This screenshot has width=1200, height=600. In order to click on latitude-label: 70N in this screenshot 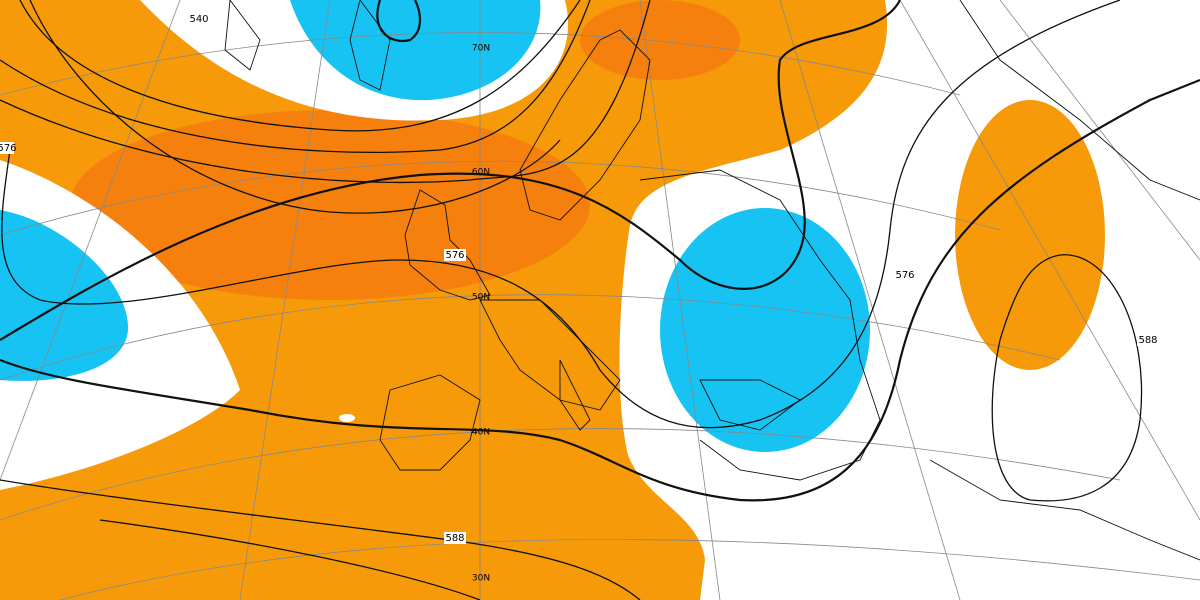, I will do `click(481, 49)`.